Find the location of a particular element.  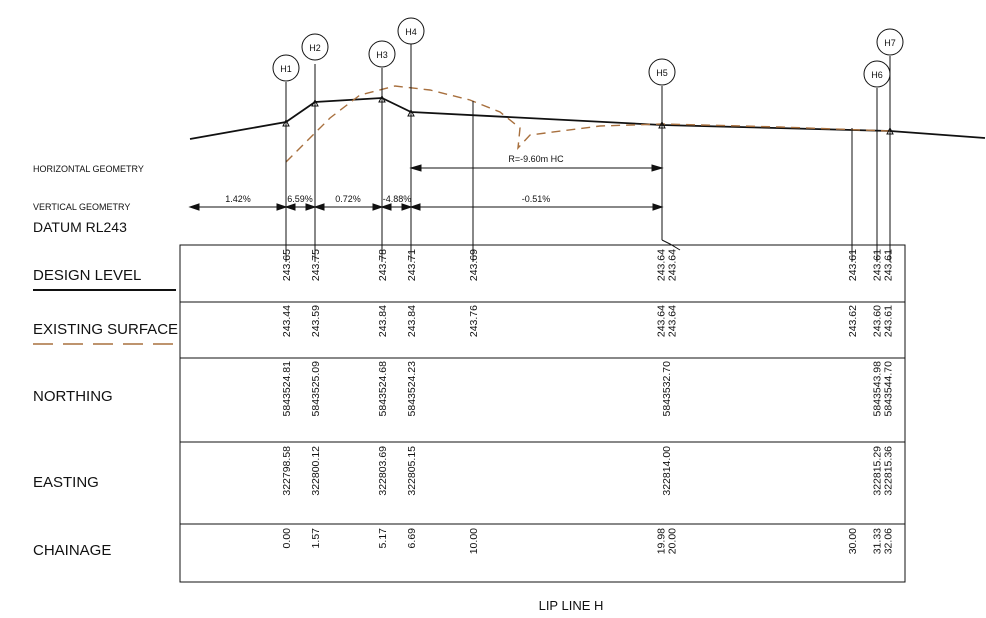

existing-surface-line is located at coordinates (588, 124).